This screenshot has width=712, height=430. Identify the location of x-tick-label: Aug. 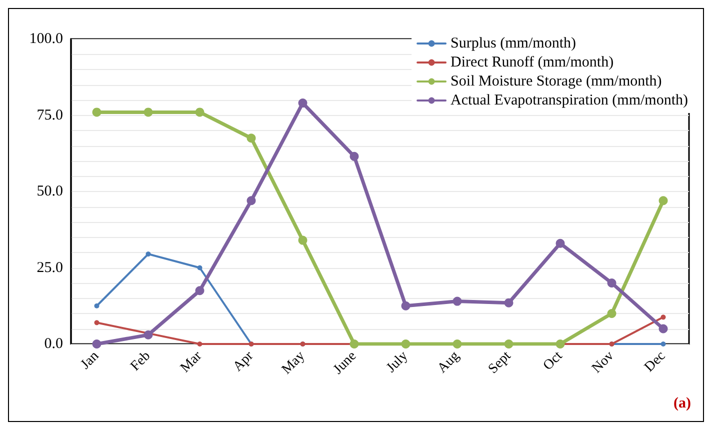
(448, 362).